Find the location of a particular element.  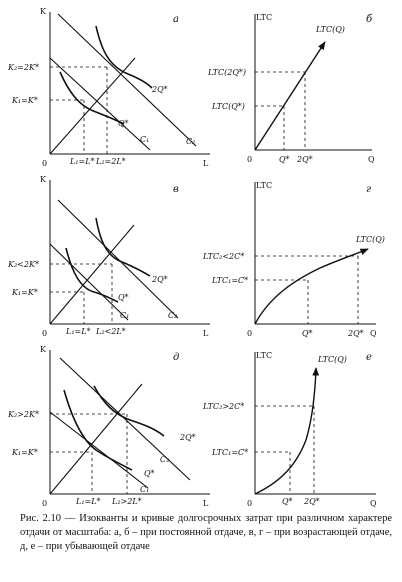

panel-a-letter: a is located at coordinates (176, 19).